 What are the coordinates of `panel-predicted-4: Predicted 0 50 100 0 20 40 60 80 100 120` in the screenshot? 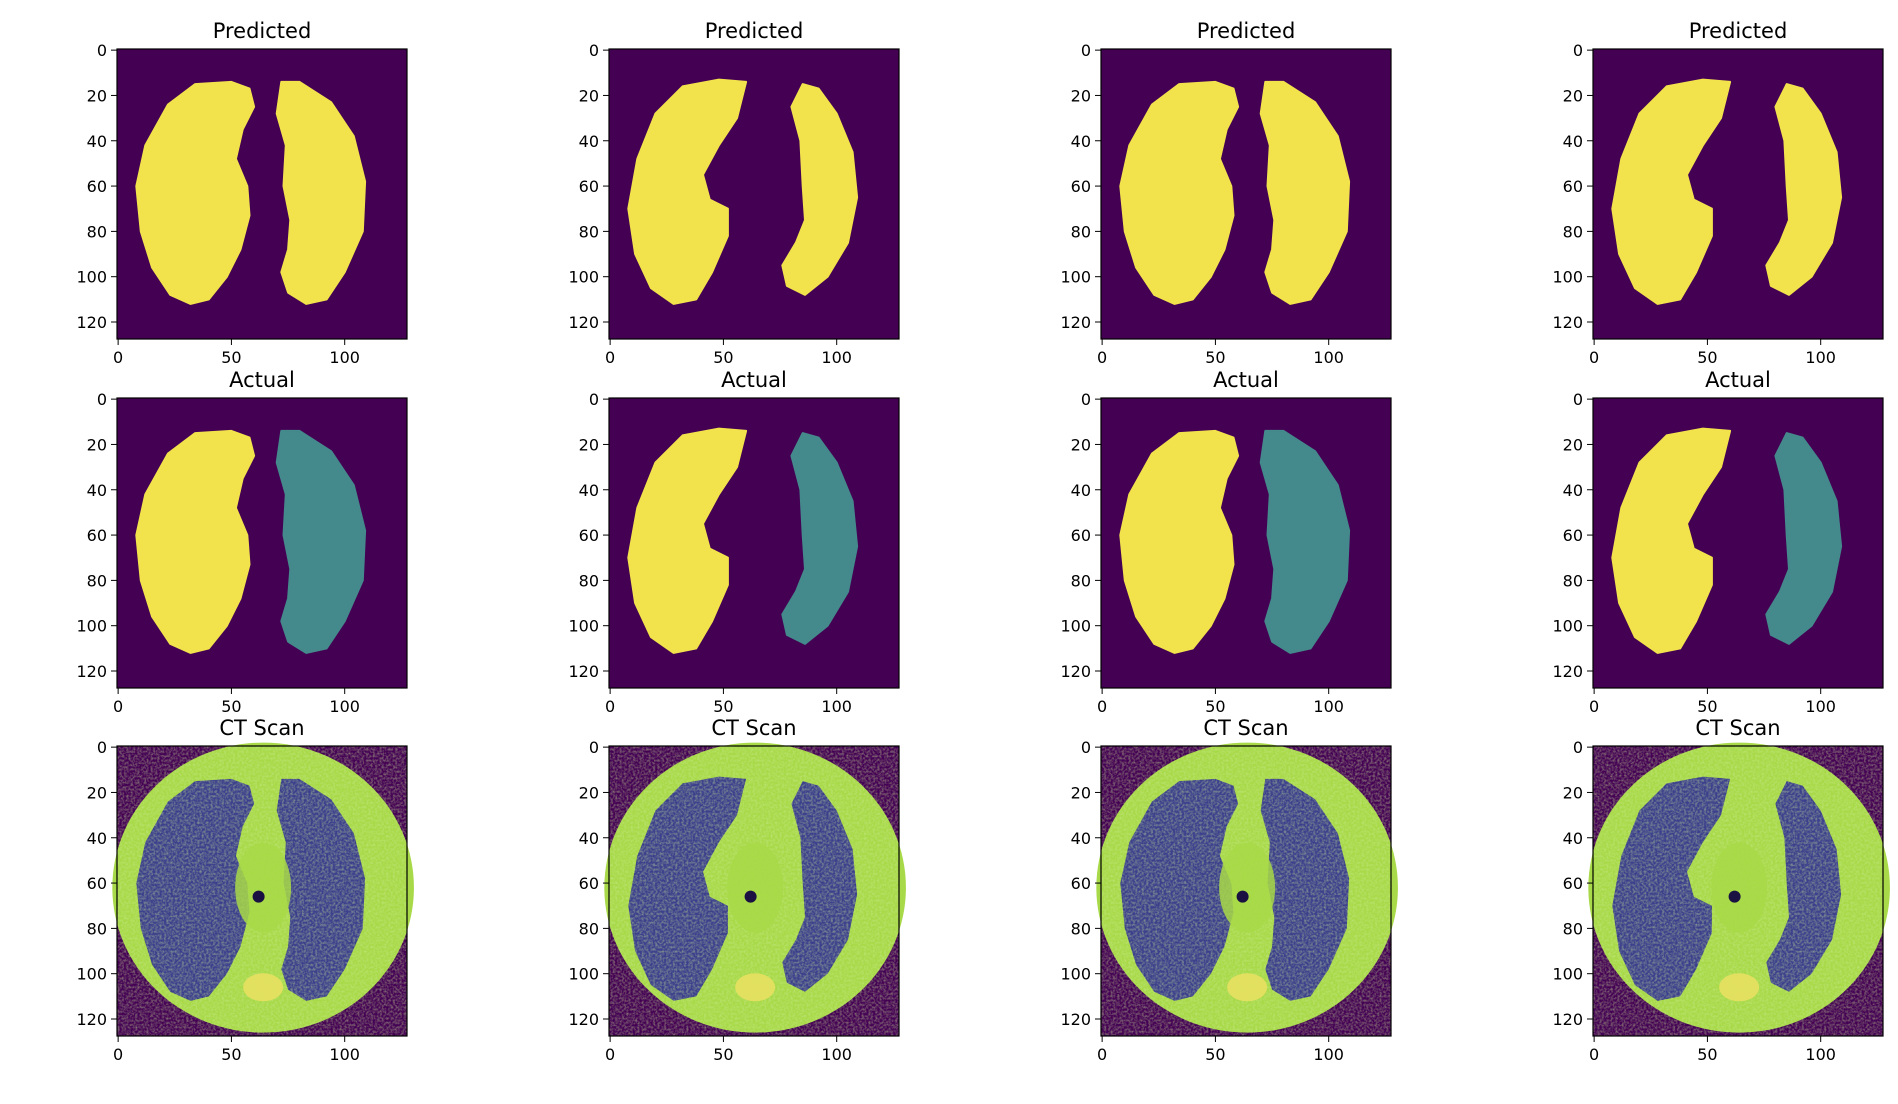 It's located at (1718, 193).